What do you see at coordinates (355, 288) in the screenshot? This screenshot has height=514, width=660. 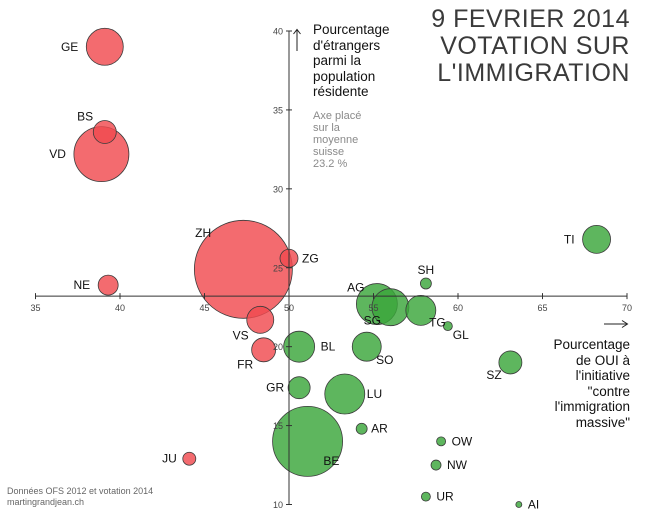 I see `bubble-label-ag: AG` at bounding box center [355, 288].